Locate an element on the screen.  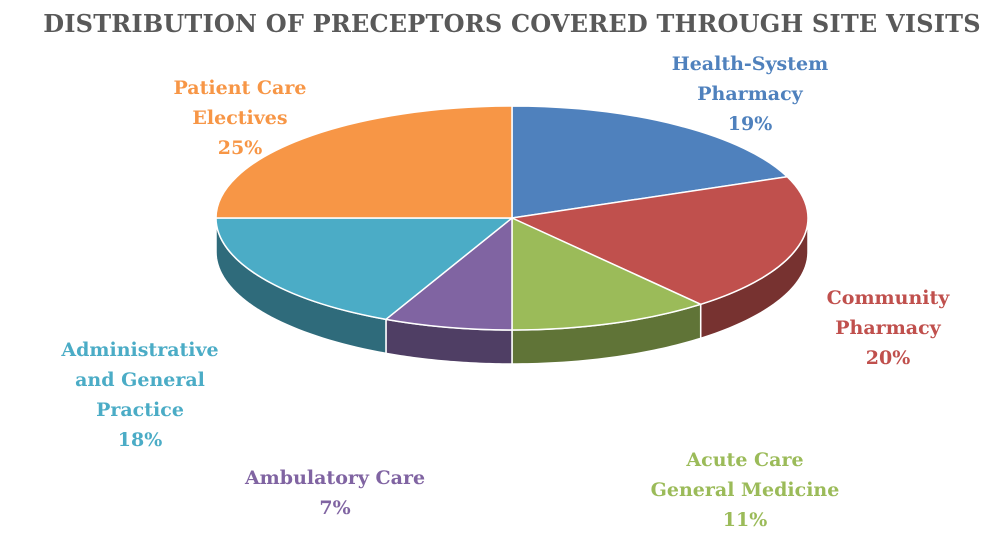
slice-label-patient-care-electives: Patient Care Electives 25% is located at coordinates (240, 118).